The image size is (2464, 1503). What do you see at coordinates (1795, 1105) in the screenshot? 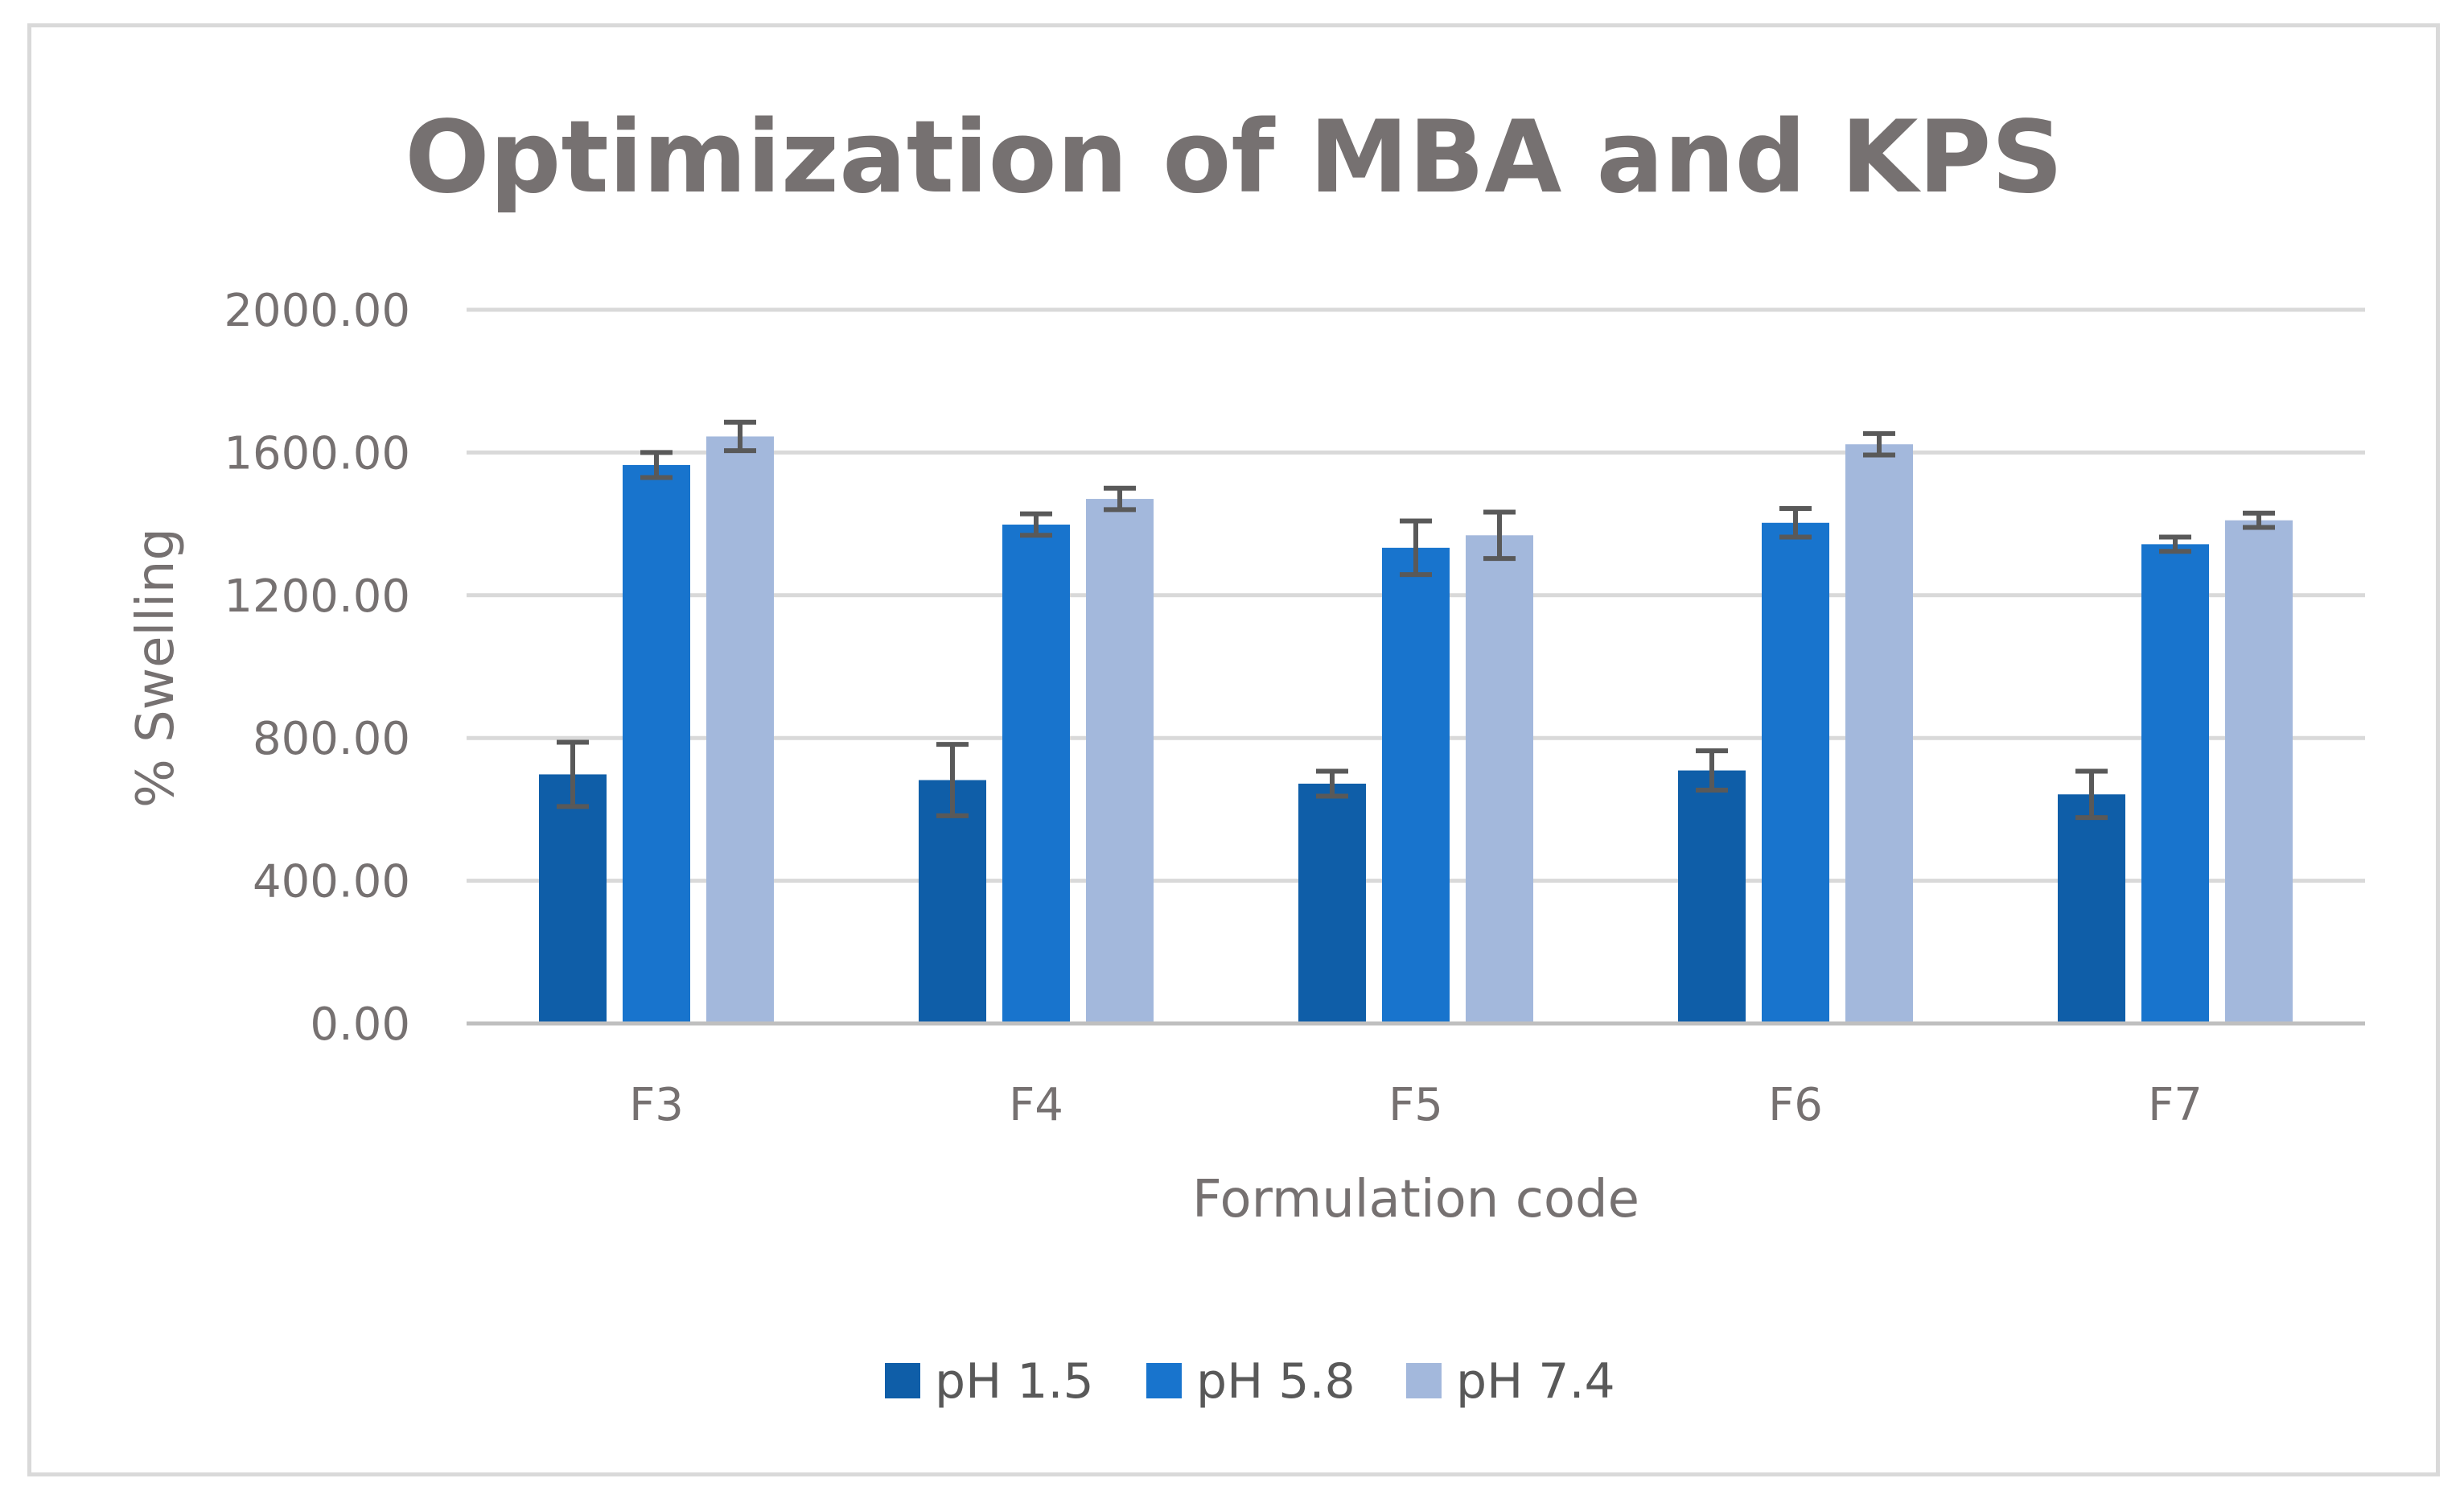
I see `x-tick-label: F6` at bounding box center [1795, 1105].